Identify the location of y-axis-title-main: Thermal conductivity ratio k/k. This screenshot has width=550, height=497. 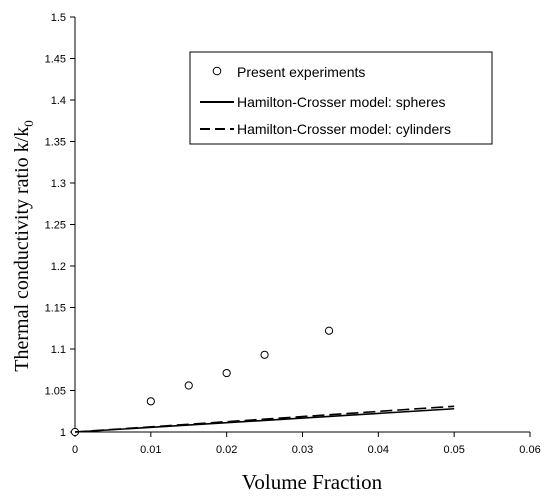
(22, 249).